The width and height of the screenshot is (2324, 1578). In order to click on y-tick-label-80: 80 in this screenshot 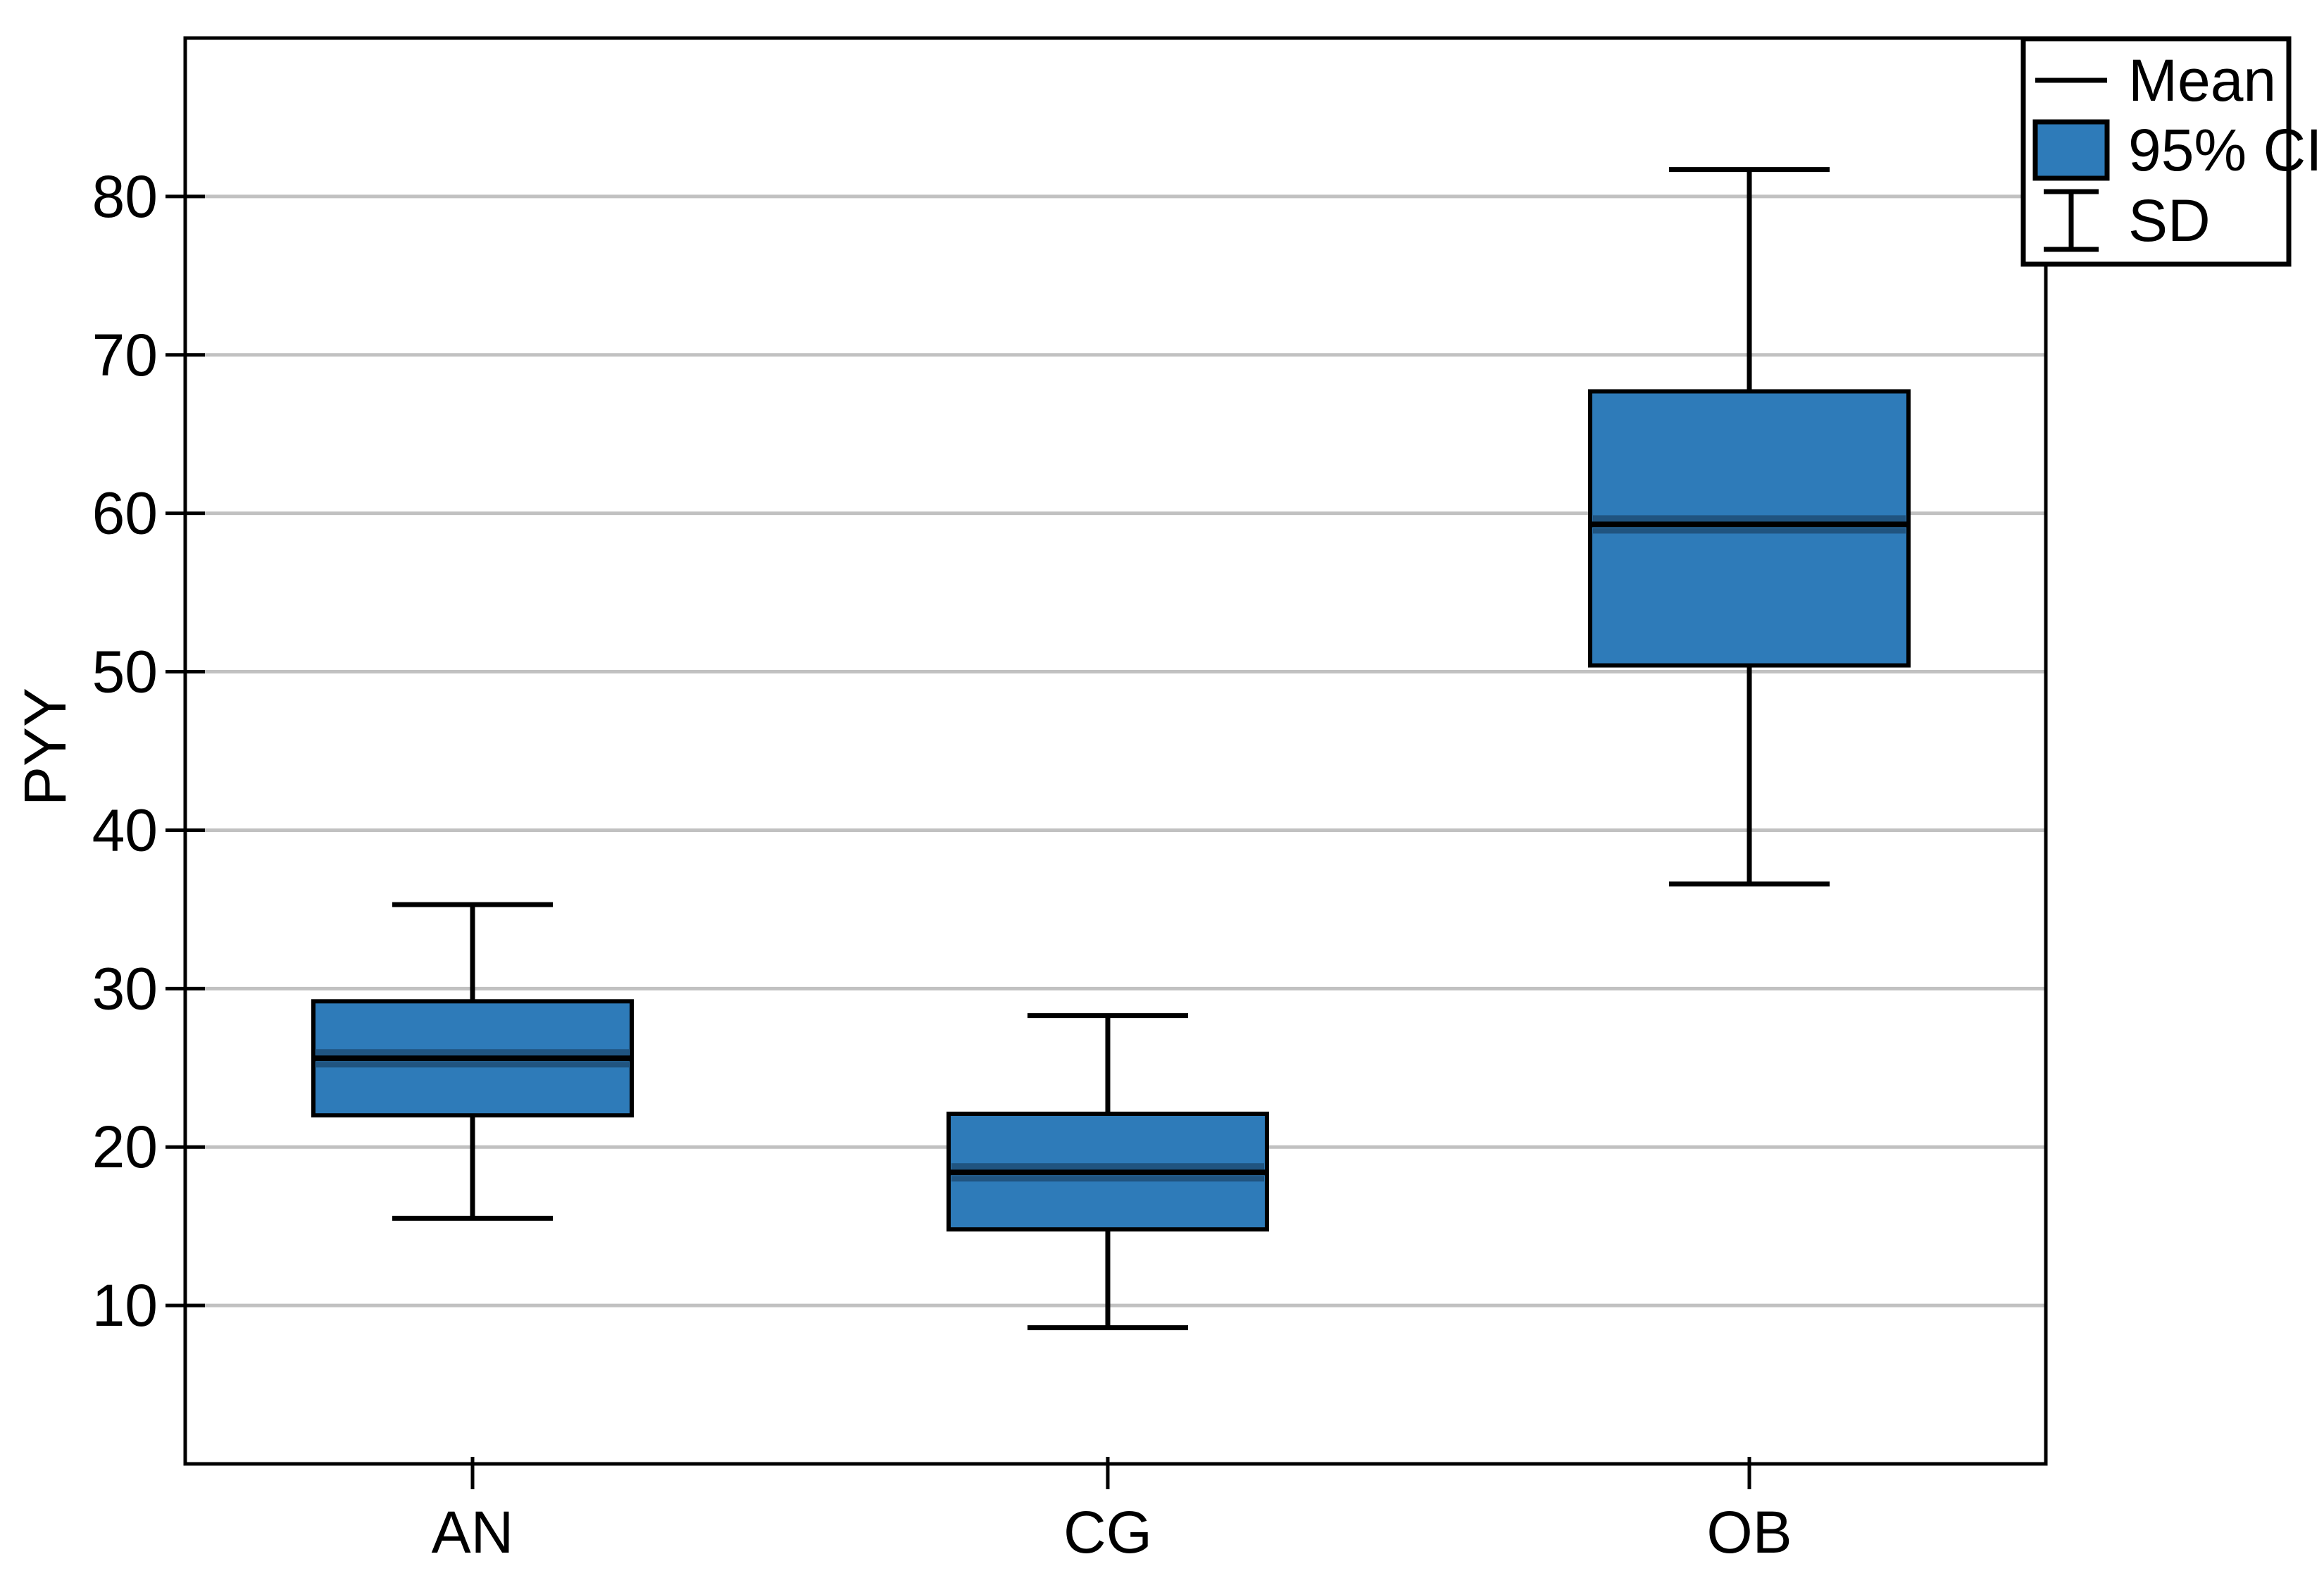, I will do `click(125, 196)`.